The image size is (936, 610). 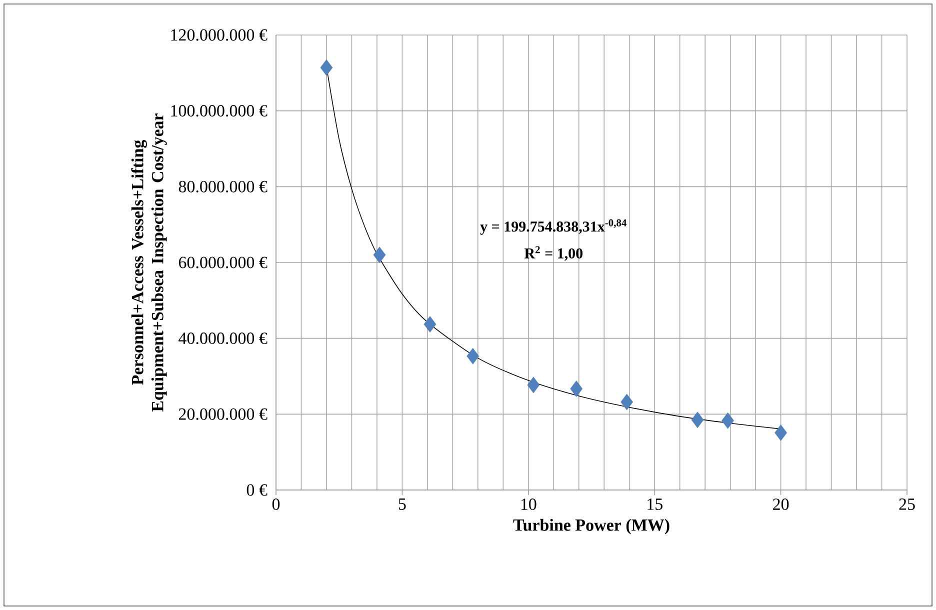 I want to click on y-tick-label: 20.000.000 €, so click(x=223, y=414).